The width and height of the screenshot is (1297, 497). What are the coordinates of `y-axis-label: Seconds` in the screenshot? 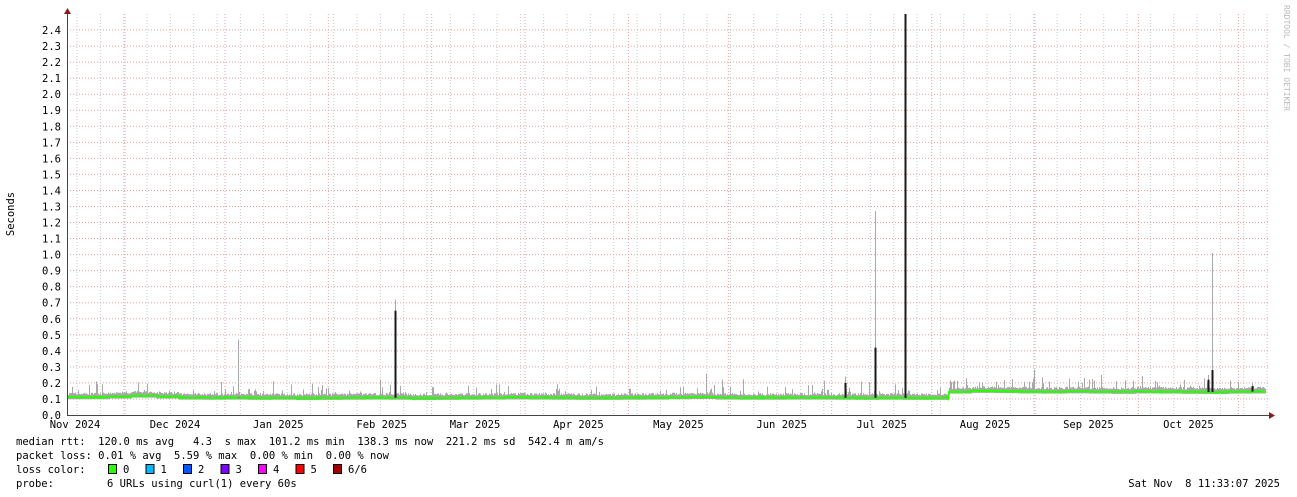 It's located at (11, 214).